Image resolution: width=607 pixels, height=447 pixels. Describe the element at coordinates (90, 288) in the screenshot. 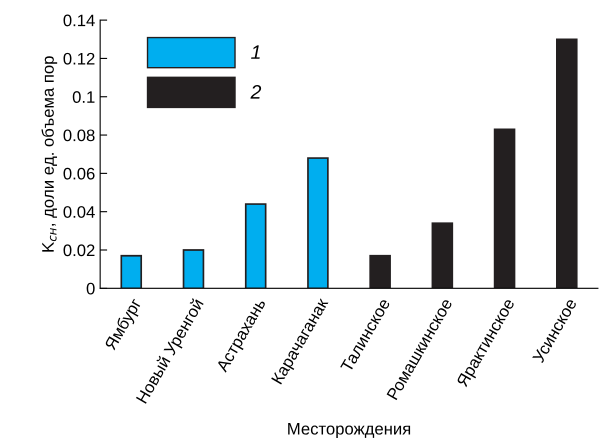

I see `y-tick-label: 0` at that location.